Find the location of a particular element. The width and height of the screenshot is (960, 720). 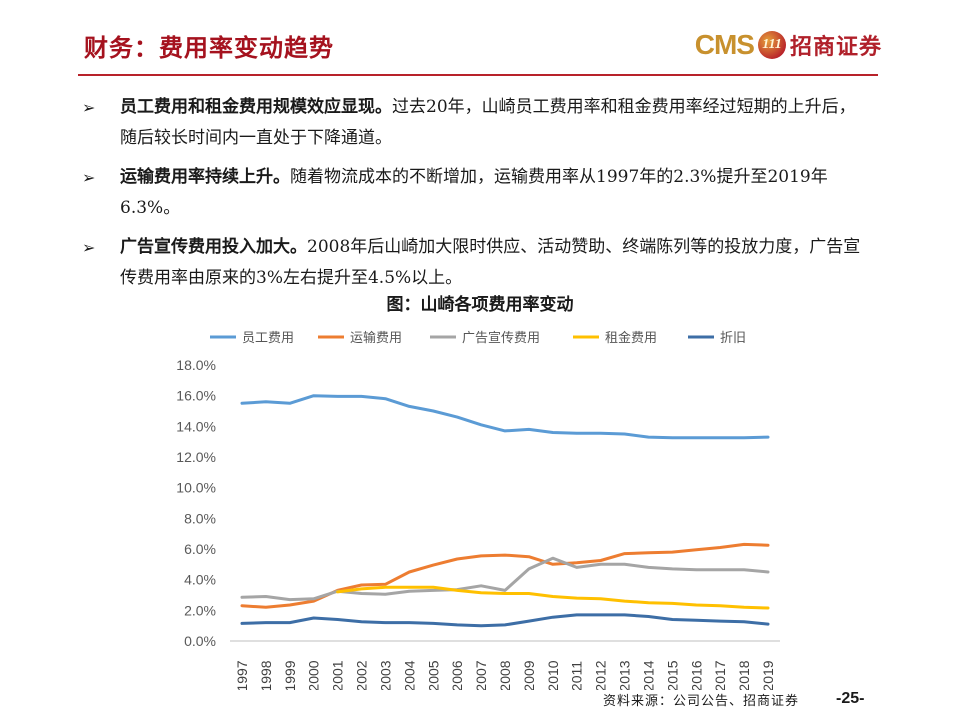

x-tick-label: 2001 is located at coordinates (338, 675).